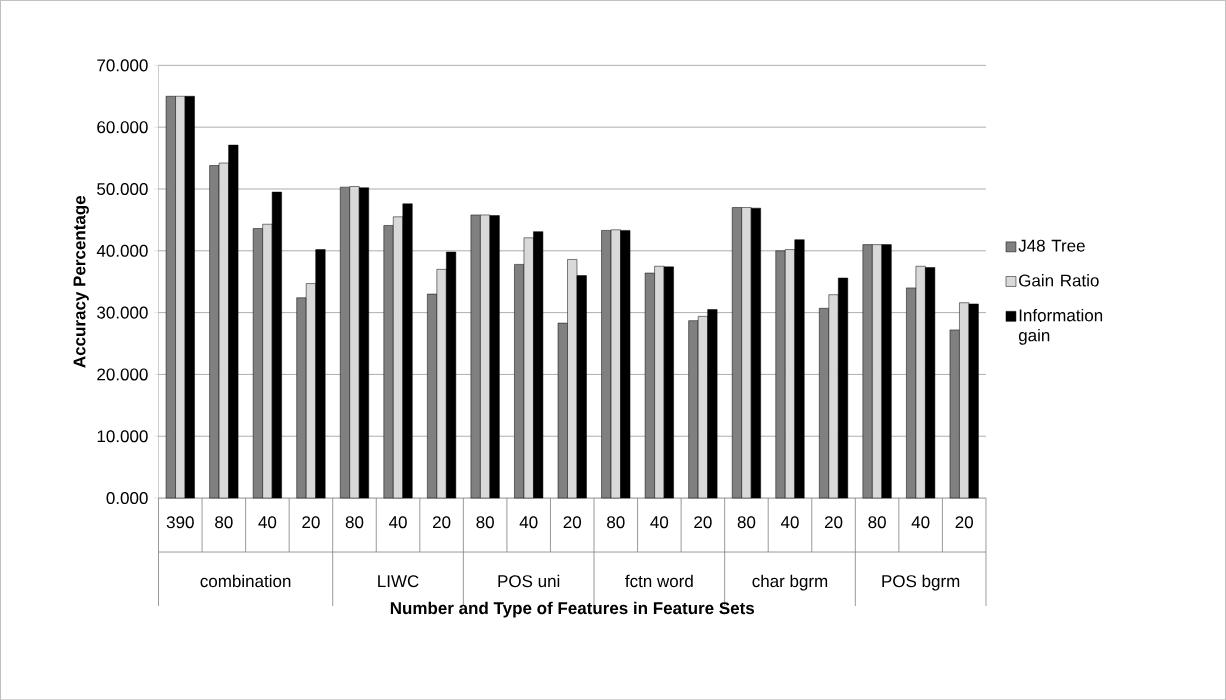 Image resolution: width=1226 pixels, height=700 pixels. I want to click on text: combination, so click(245, 581).